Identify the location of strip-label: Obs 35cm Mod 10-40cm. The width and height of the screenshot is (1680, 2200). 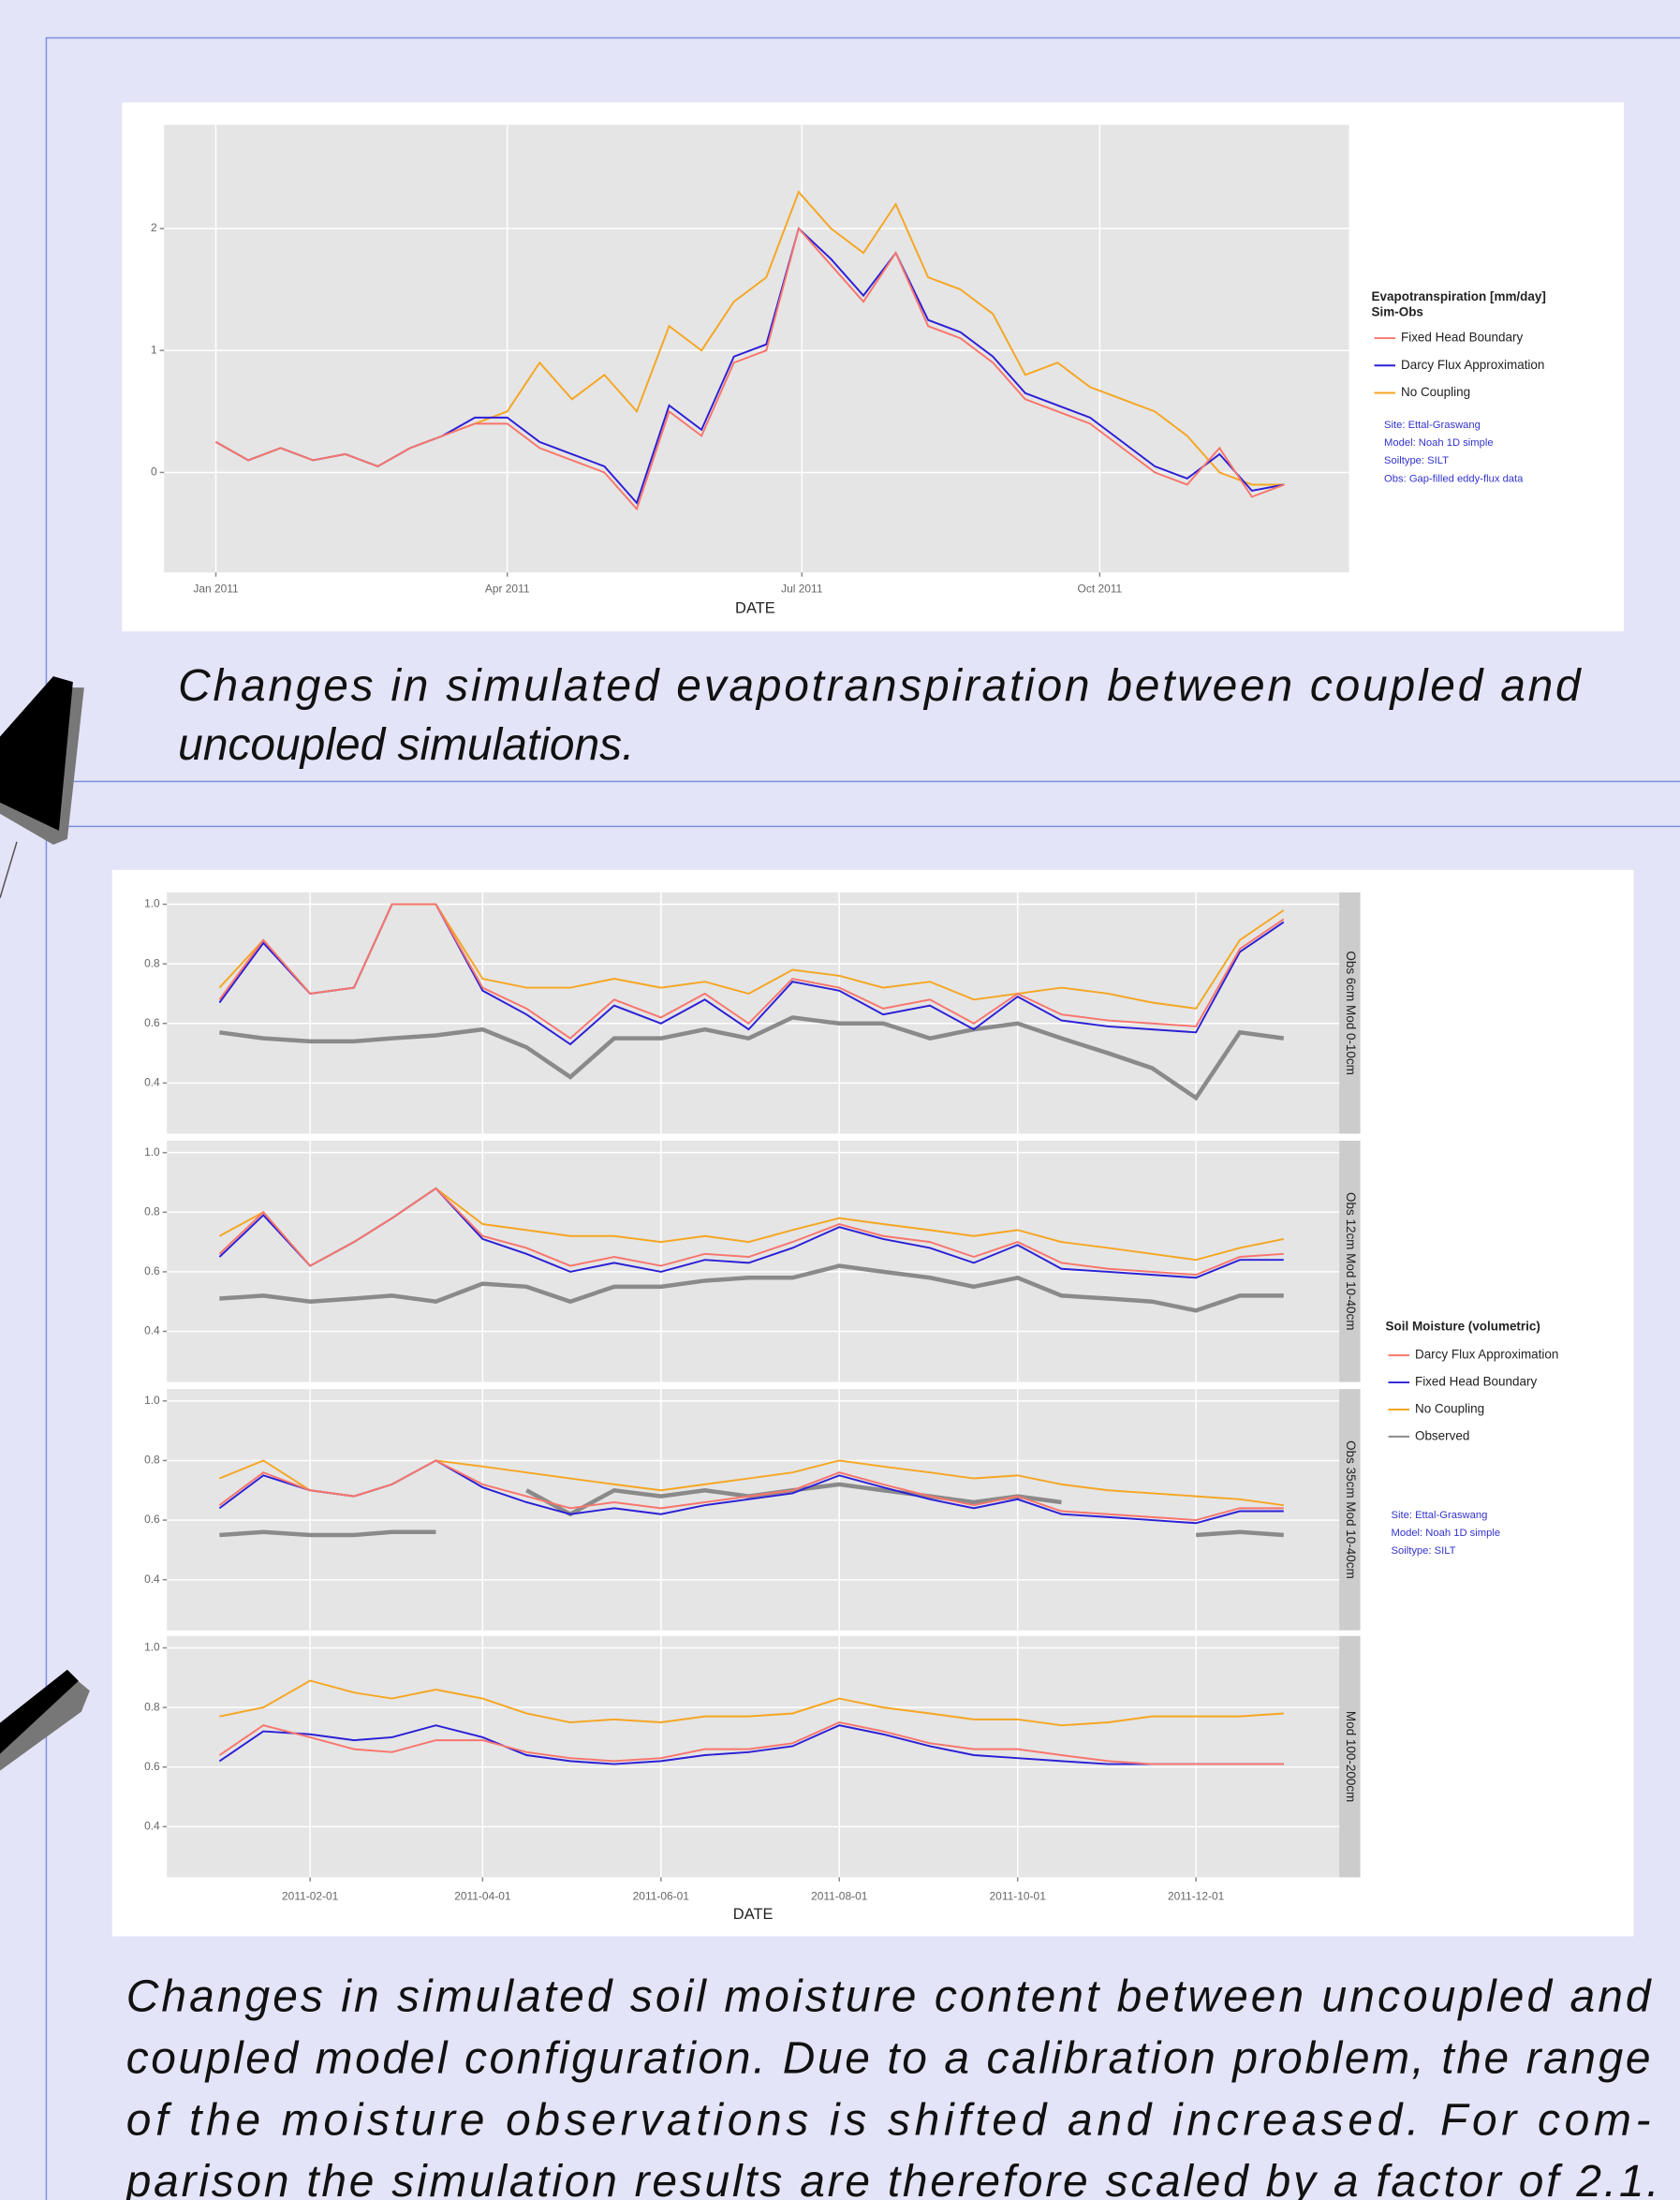
(1351, 1509).